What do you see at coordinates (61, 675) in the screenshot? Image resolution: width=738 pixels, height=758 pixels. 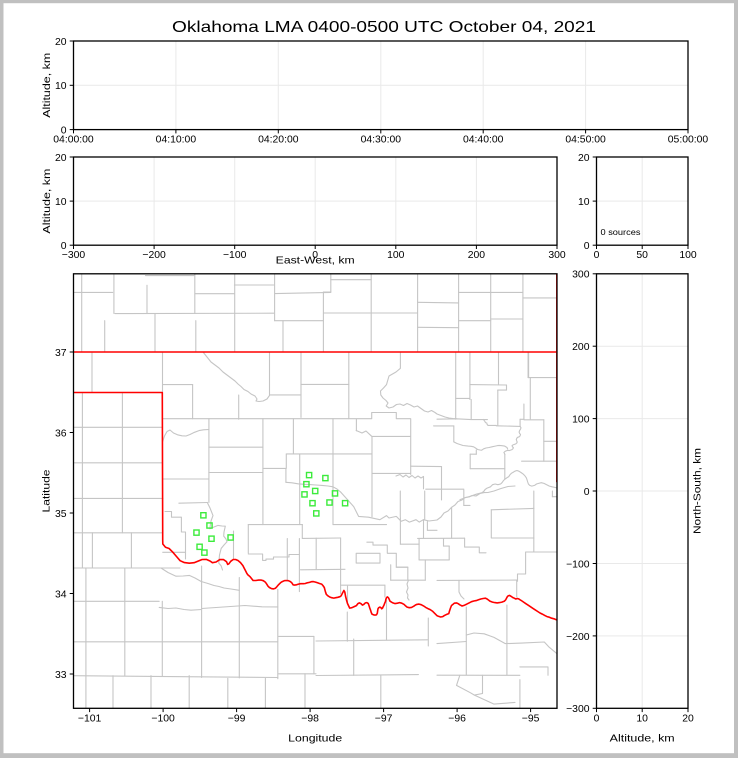 I see `svg-text: 33` at bounding box center [61, 675].